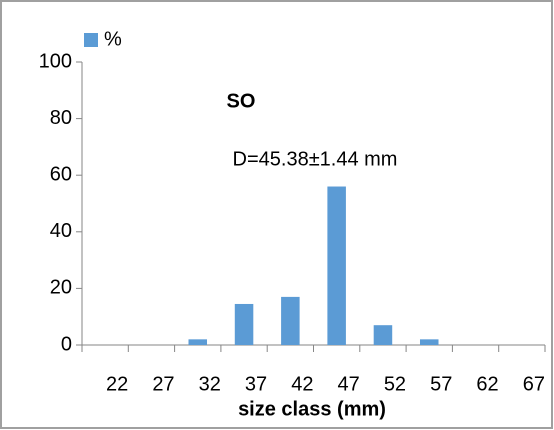  I want to click on y-tick-label: 40, so click(61, 231).